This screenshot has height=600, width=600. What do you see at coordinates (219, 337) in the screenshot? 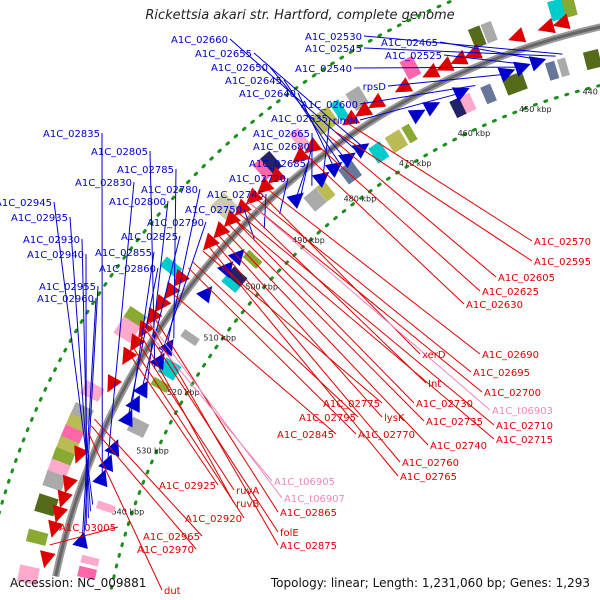
I see `tick-label: 510 kbp` at bounding box center [219, 337].